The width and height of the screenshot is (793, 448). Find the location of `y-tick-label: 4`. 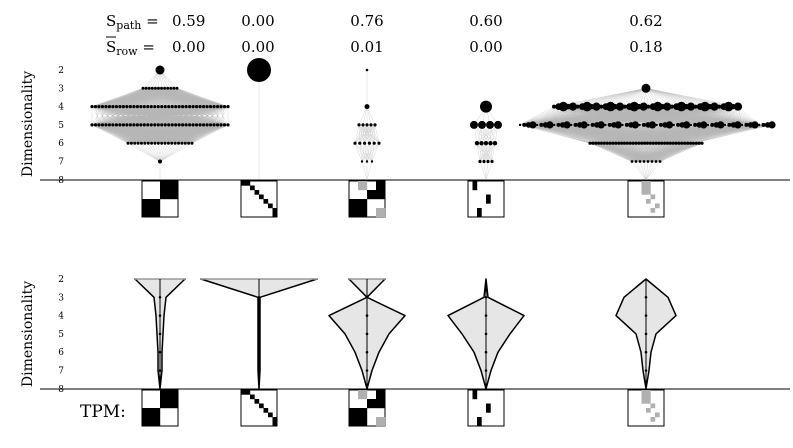

y-tick-label: 4 is located at coordinates (61, 317).